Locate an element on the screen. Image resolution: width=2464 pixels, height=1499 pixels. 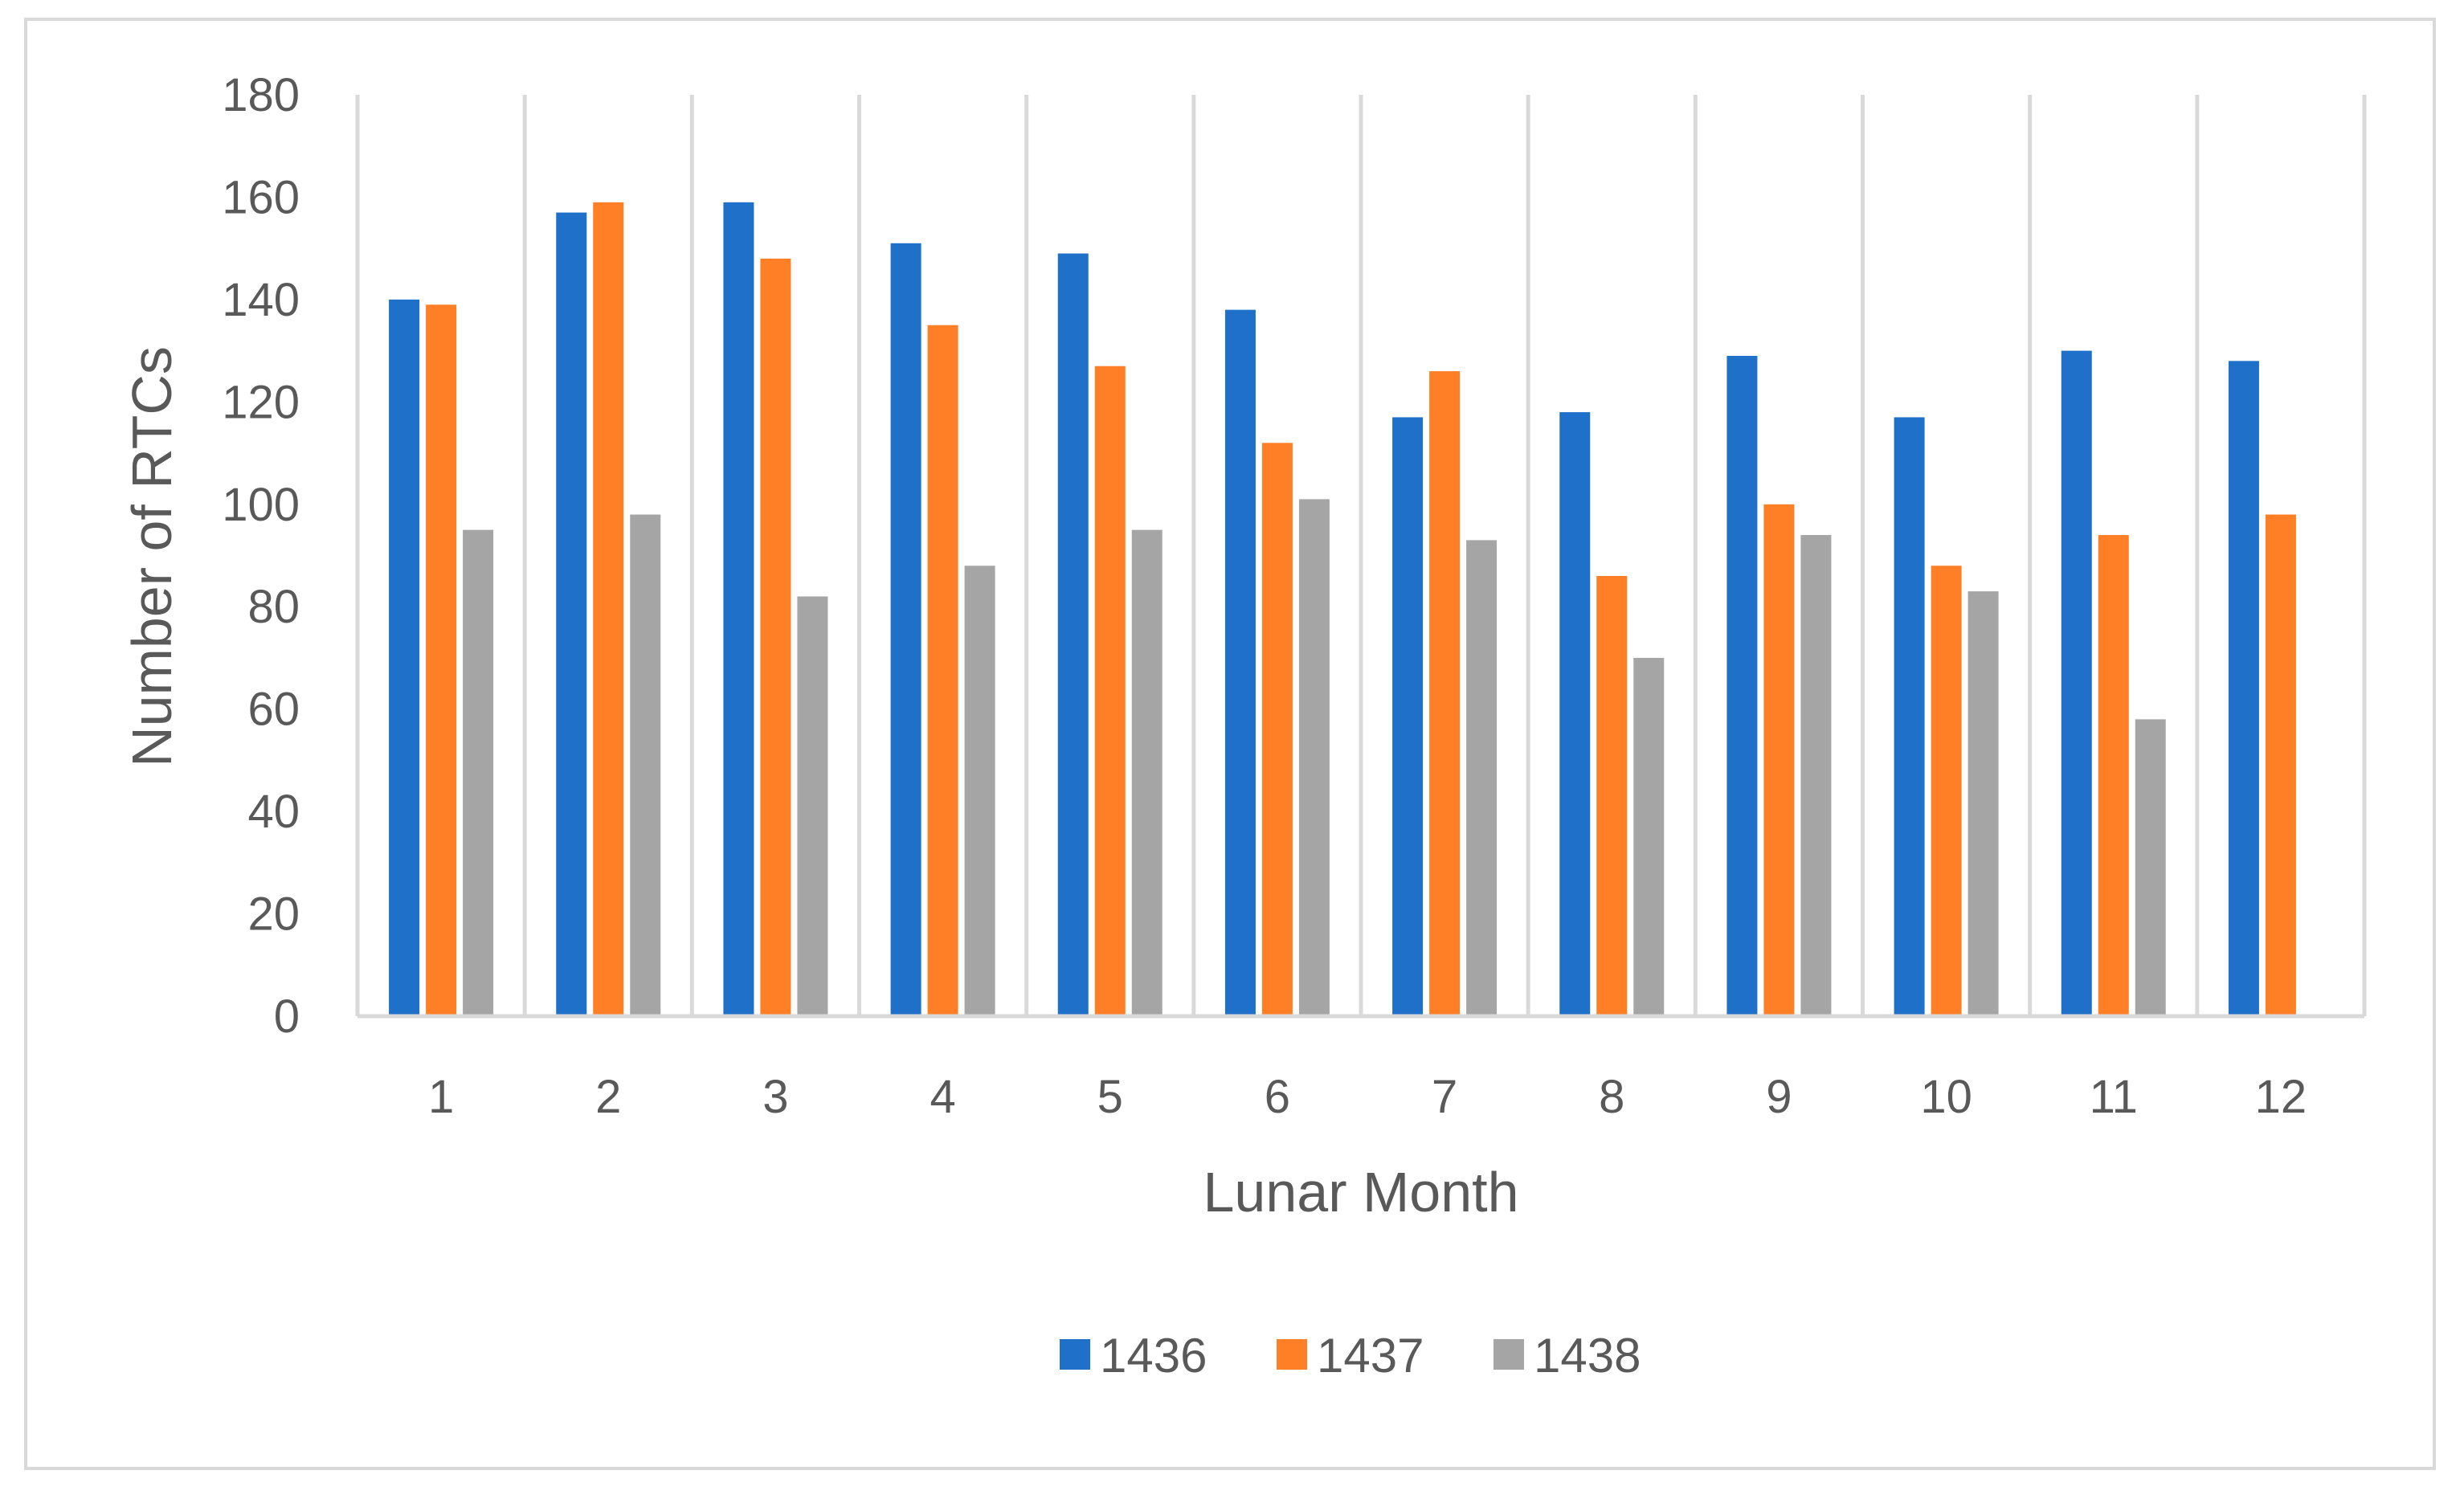
x-tick-label: 2 is located at coordinates (608, 1097).